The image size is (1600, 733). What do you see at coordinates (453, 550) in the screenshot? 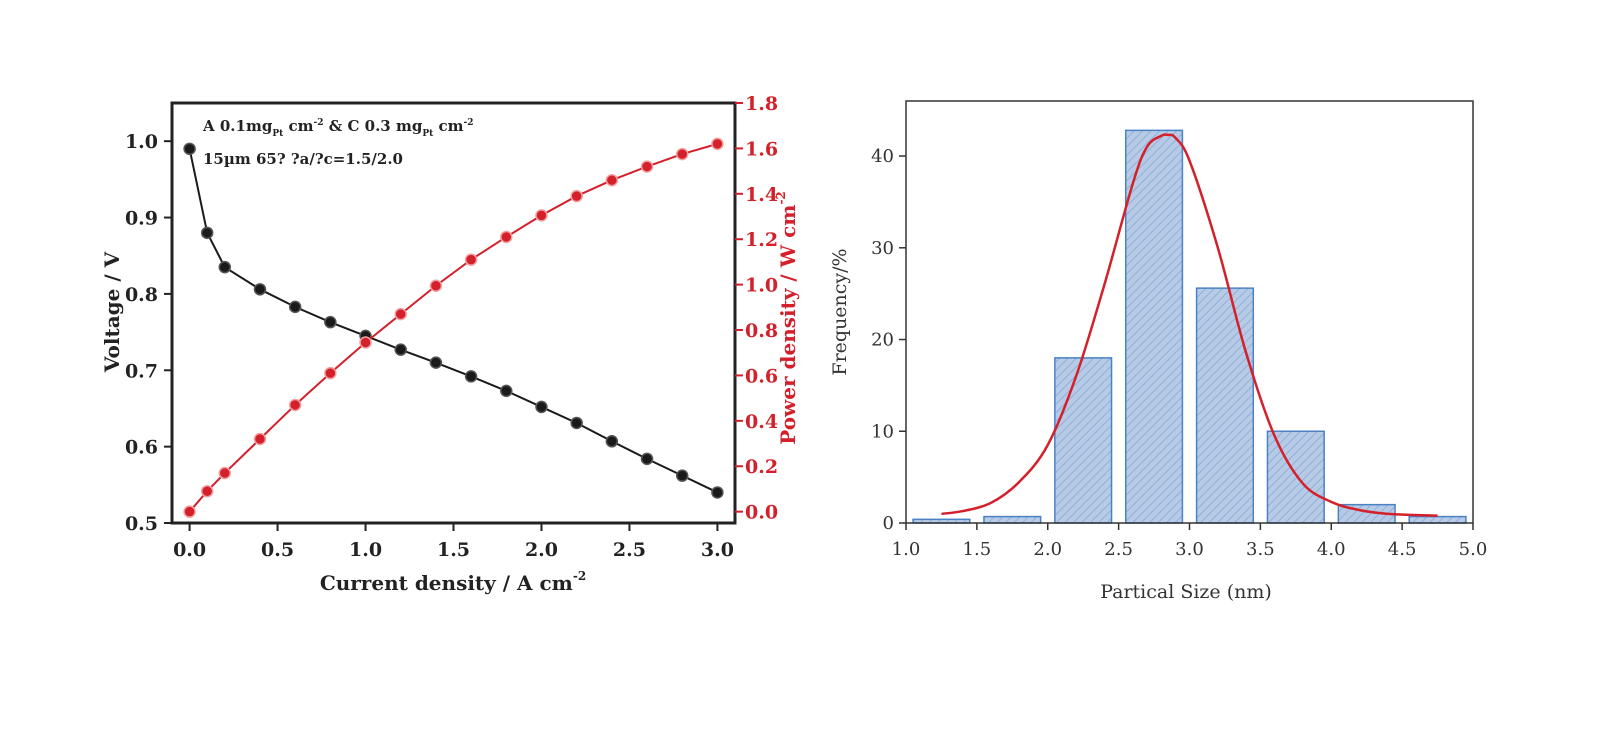
I see `left-x-tick-label: 1.5` at bounding box center [453, 550].